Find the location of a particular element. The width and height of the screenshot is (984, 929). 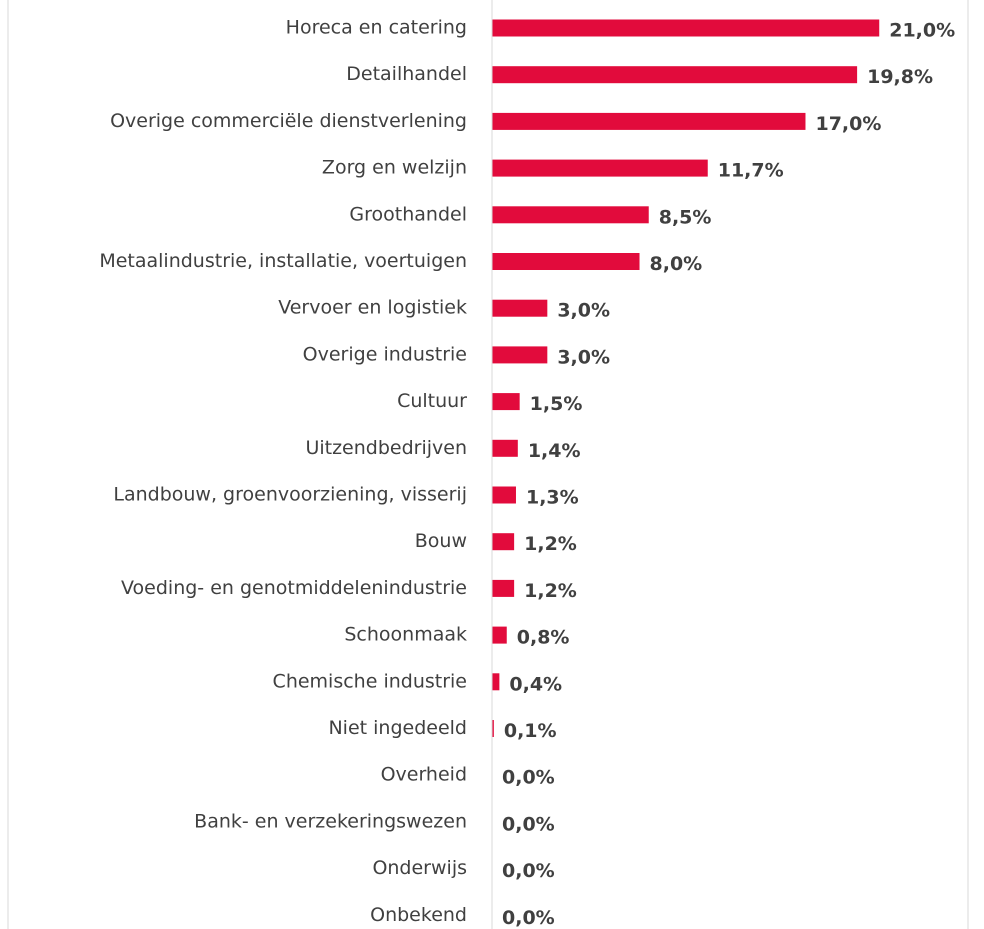

y-tick-label: Metaalindustrie, installatie, voertuigen is located at coordinates (283, 261).